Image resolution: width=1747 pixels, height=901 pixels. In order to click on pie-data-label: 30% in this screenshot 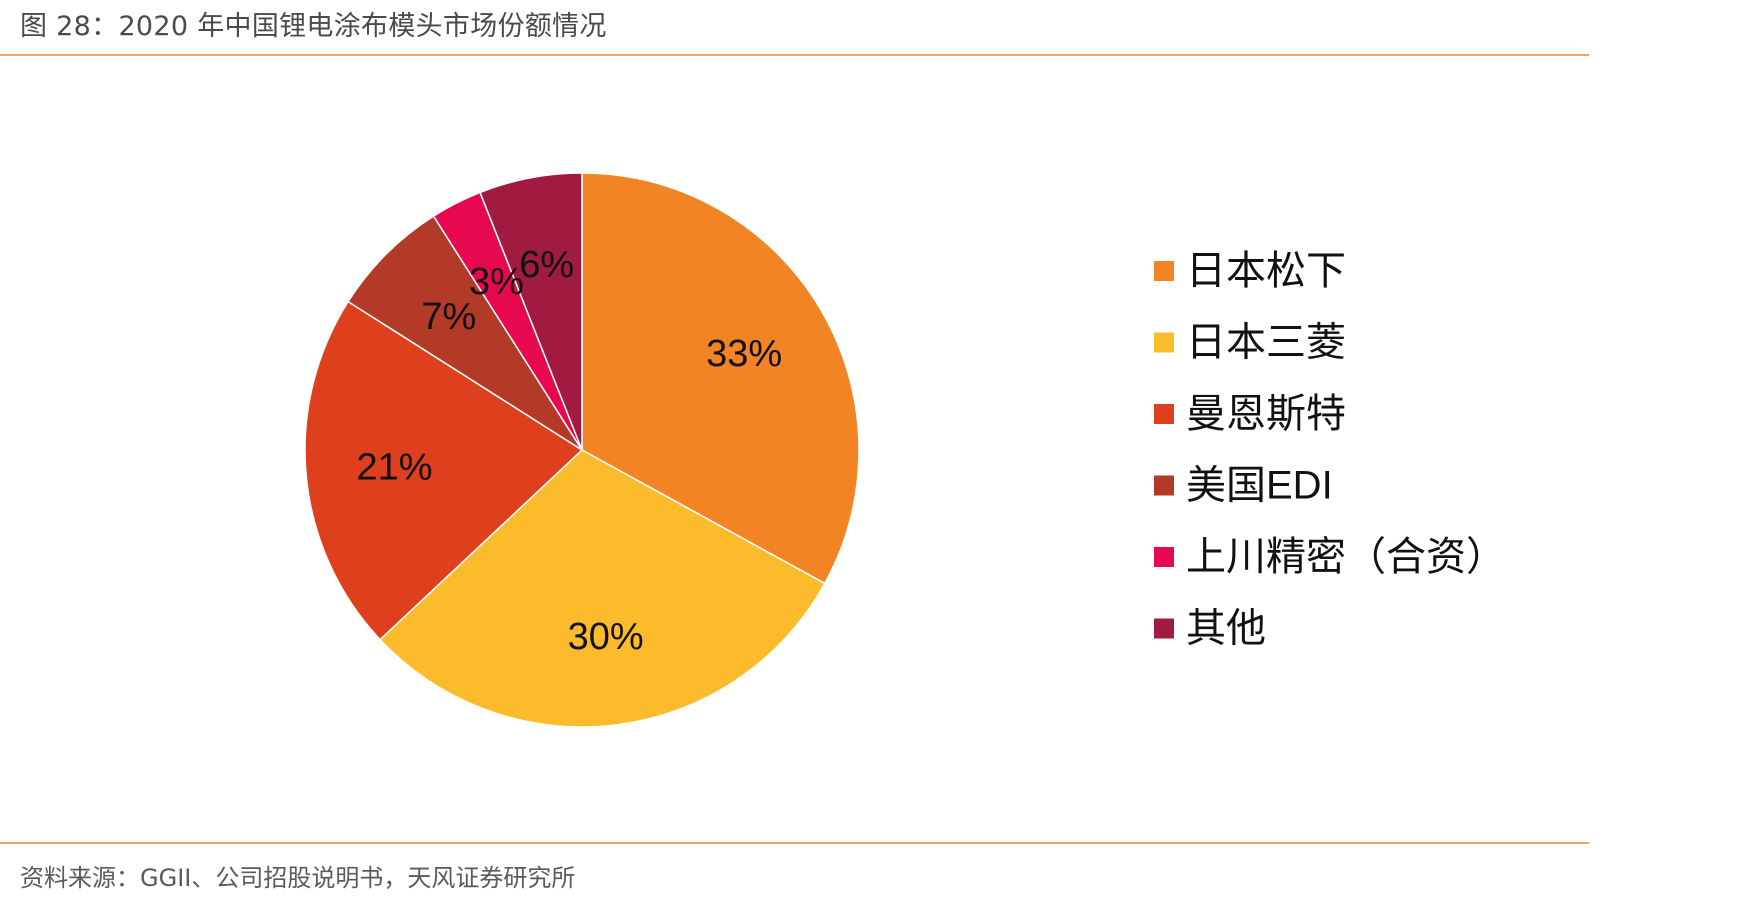, I will do `click(606, 637)`.